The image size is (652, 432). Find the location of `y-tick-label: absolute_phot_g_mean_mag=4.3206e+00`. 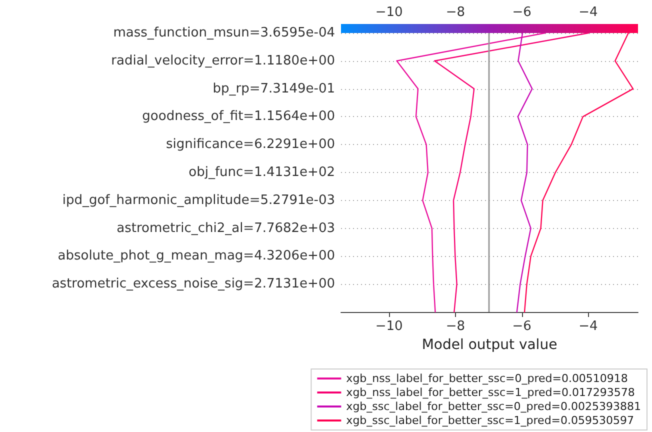

y-tick-label: absolute_phot_g_mean_mag=4.3206e+00 is located at coordinates (196, 256).